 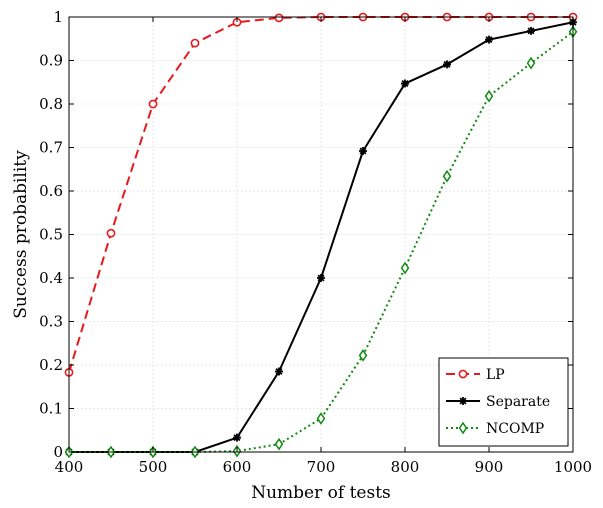 What do you see at coordinates (405, 467) in the screenshot?
I see `x-tick-label-800: 800` at bounding box center [405, 467].